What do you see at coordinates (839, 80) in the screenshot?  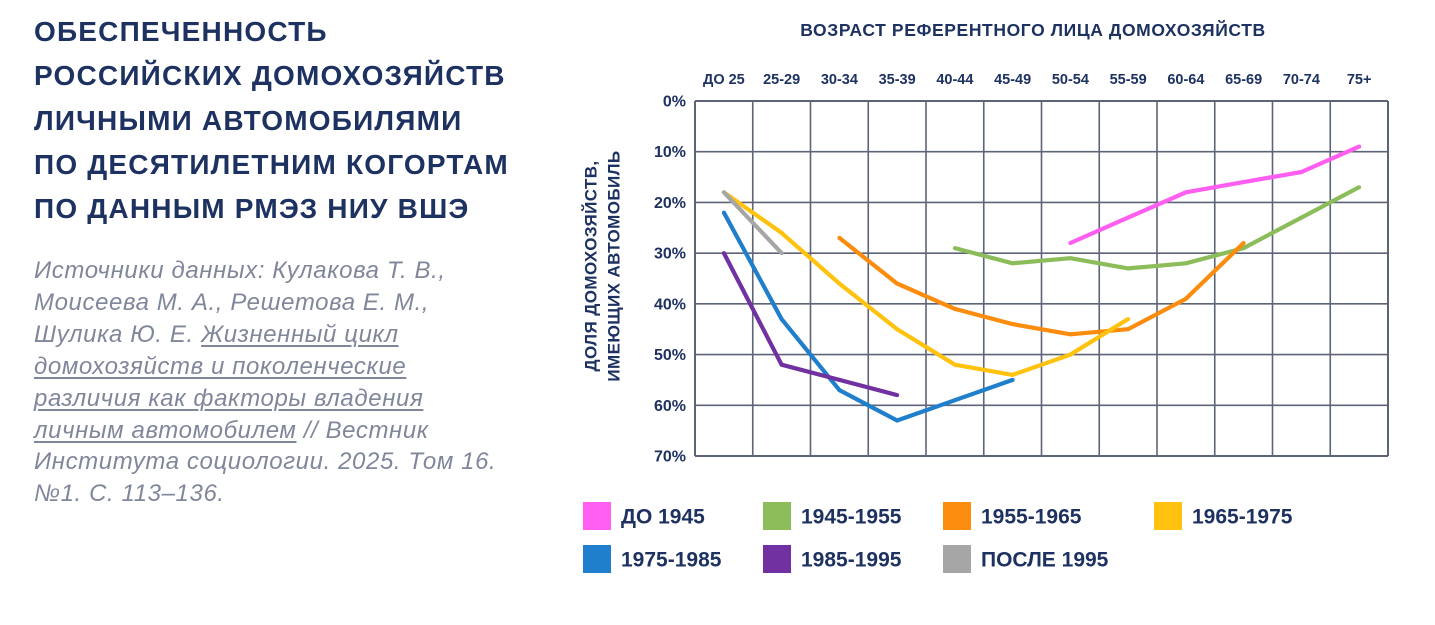 I see `x-tick-label: 30-34` at bounding box center [839, 80].